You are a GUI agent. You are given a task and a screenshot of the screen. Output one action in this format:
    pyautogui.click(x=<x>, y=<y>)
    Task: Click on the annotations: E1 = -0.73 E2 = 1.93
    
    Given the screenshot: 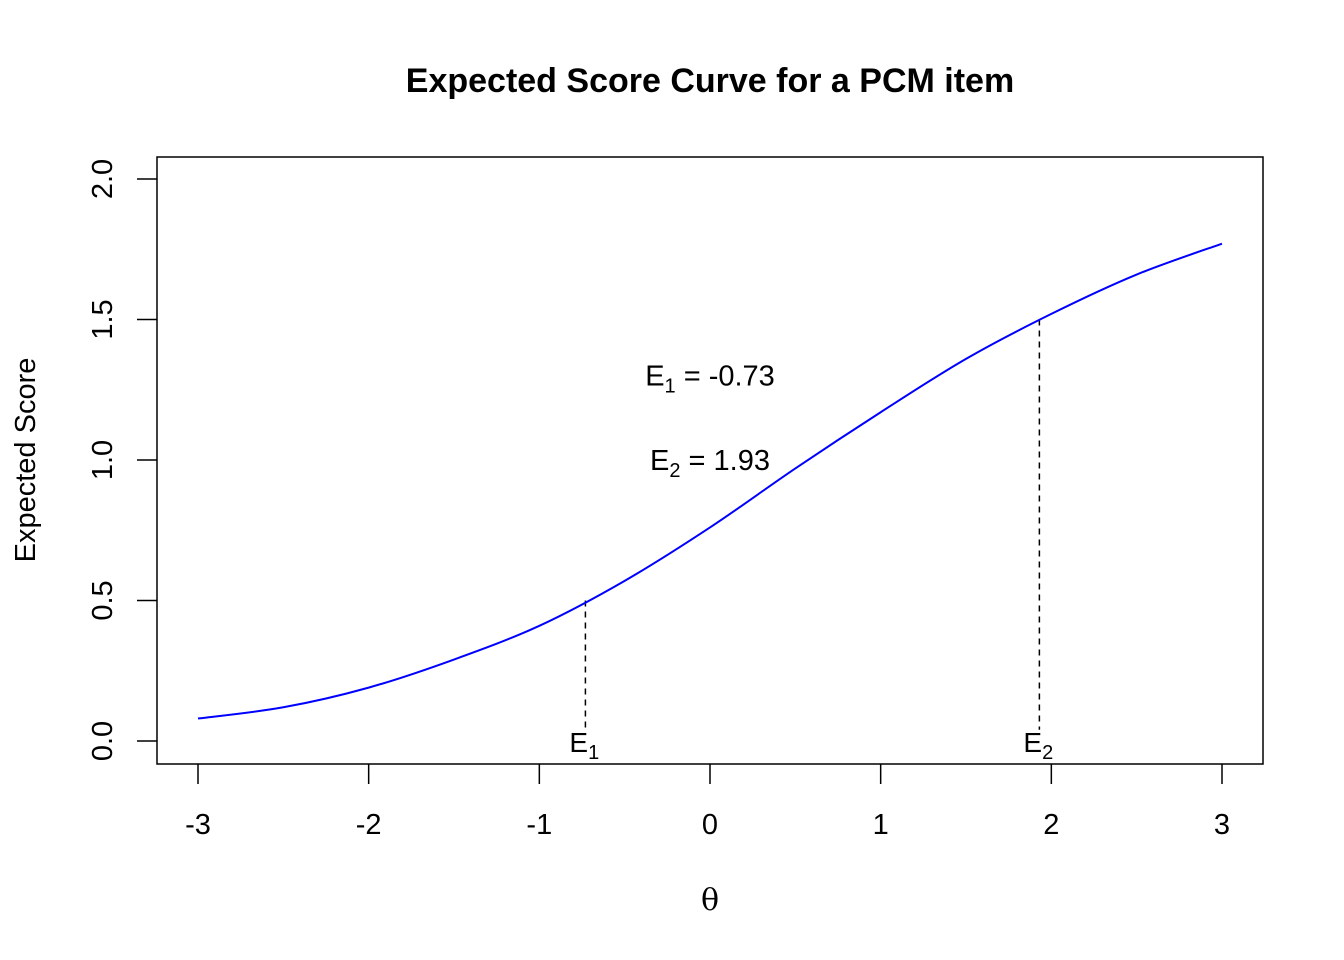 What is the action you would take?
    pyautogui.click(x=710, y=421)
    